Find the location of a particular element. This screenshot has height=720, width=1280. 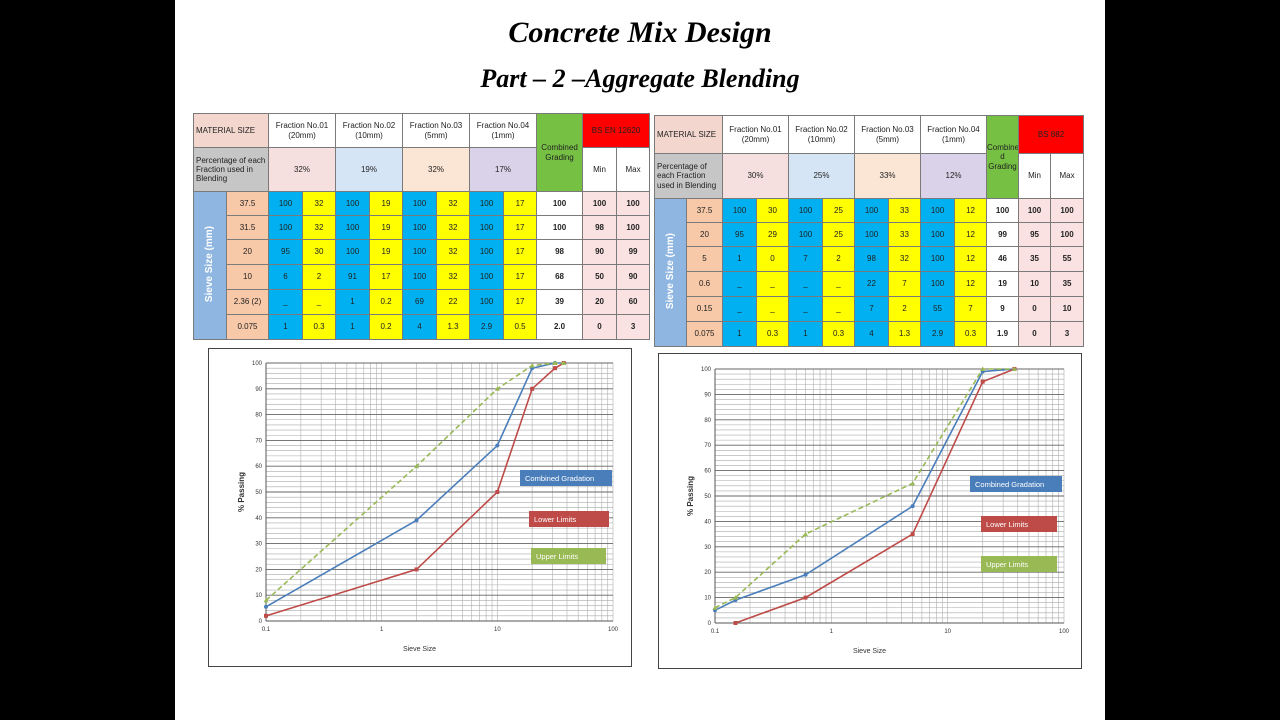

y-tick-label: 0 is located at coordinates (710, 624).